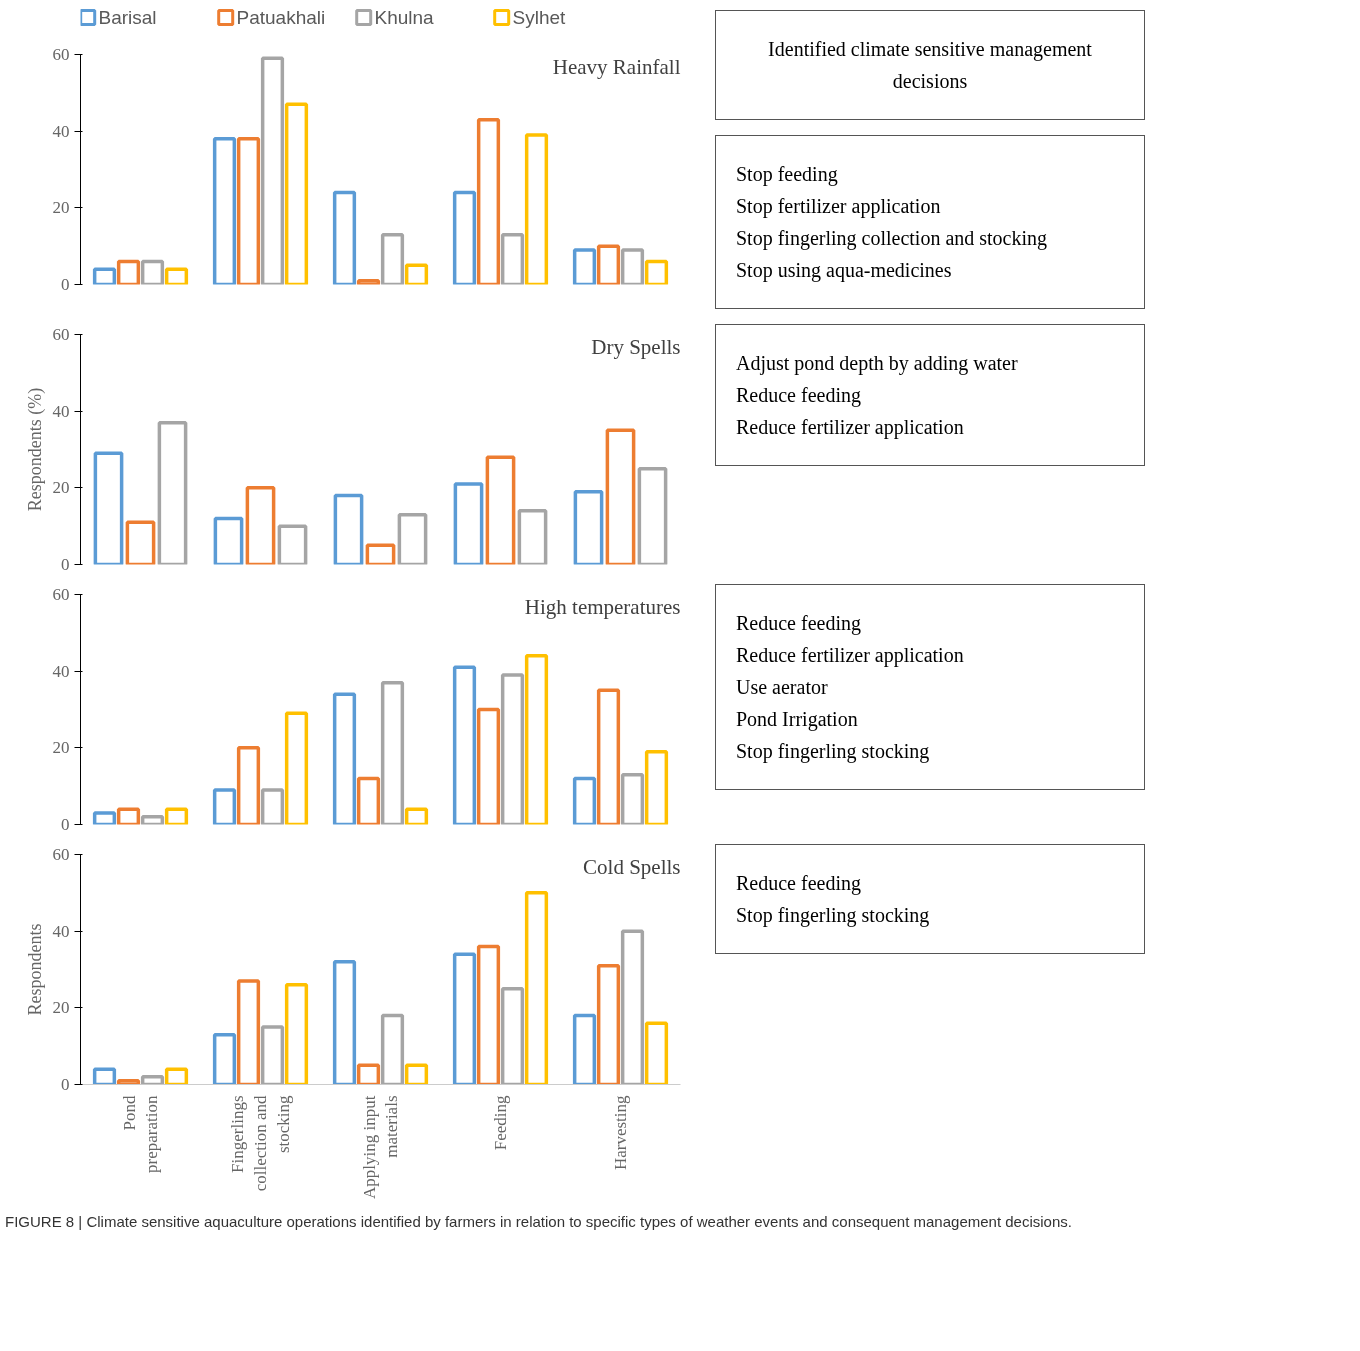 This screenshot has height=1351, width=1360. Describe the element at coordinates (850, 688) in the screenshot. I see `text: Reduce feeding Reduce fertilizer application Use aerator Pond Irrigation Stop fingerling stocking` at that location.